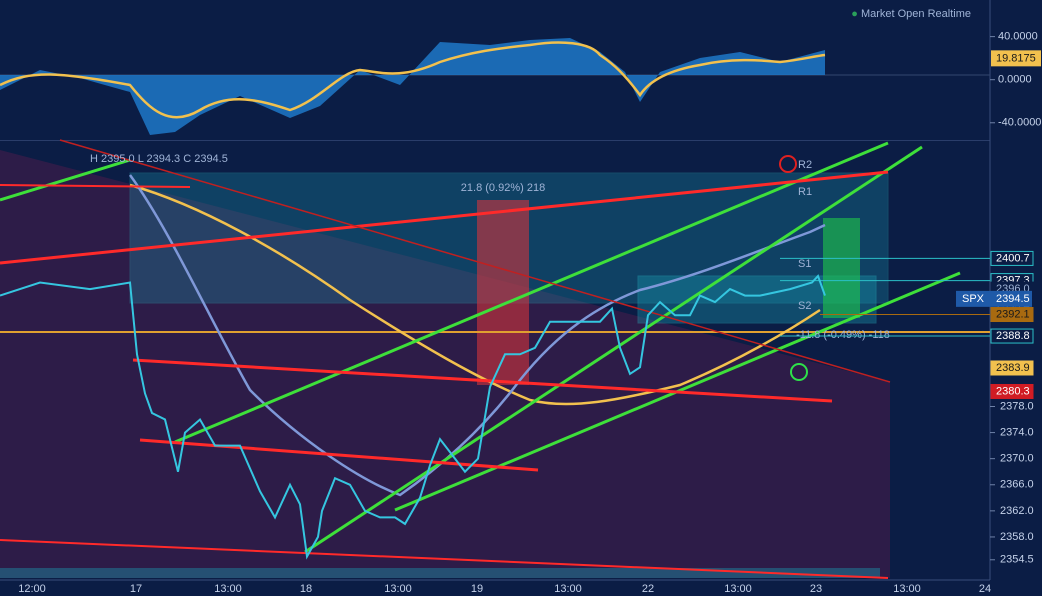  I want to click on price-tag-label: 2383.9, so click(1013, 368).